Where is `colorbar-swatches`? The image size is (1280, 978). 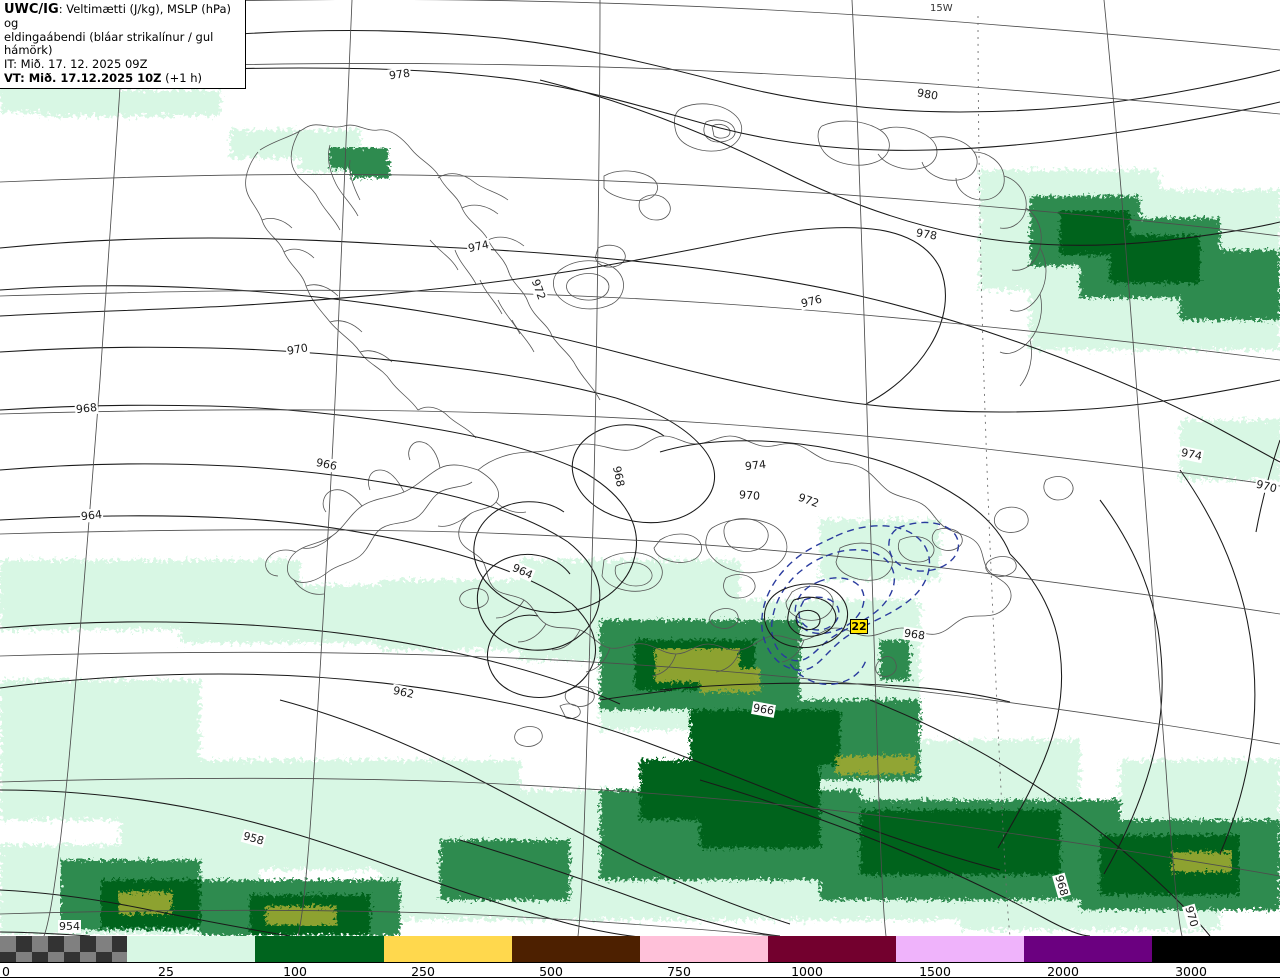 colorbar-swatches is located at coordinates (640, 949).